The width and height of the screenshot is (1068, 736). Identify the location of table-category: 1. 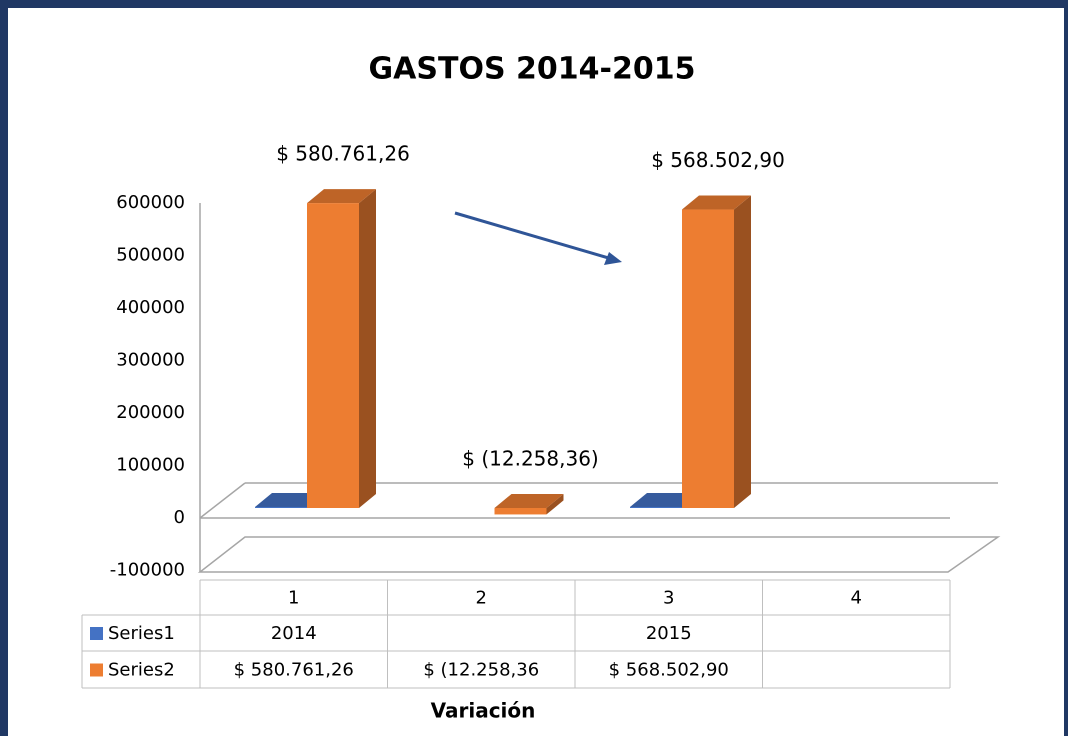
(293, 598).